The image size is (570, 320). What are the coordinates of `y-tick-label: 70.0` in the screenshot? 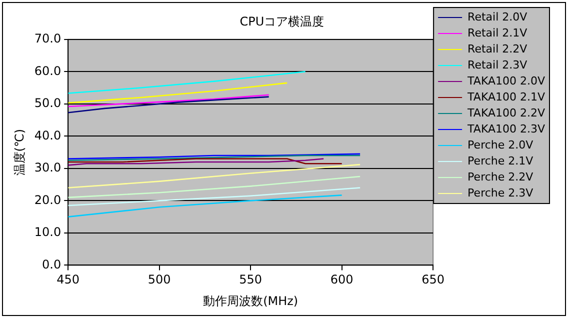 It's located at (48, 39).